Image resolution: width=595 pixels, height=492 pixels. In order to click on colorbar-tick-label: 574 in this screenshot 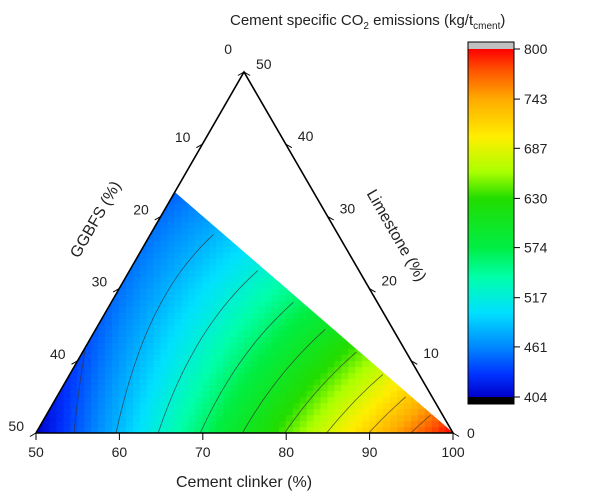, I will do `click(536, 248)`.